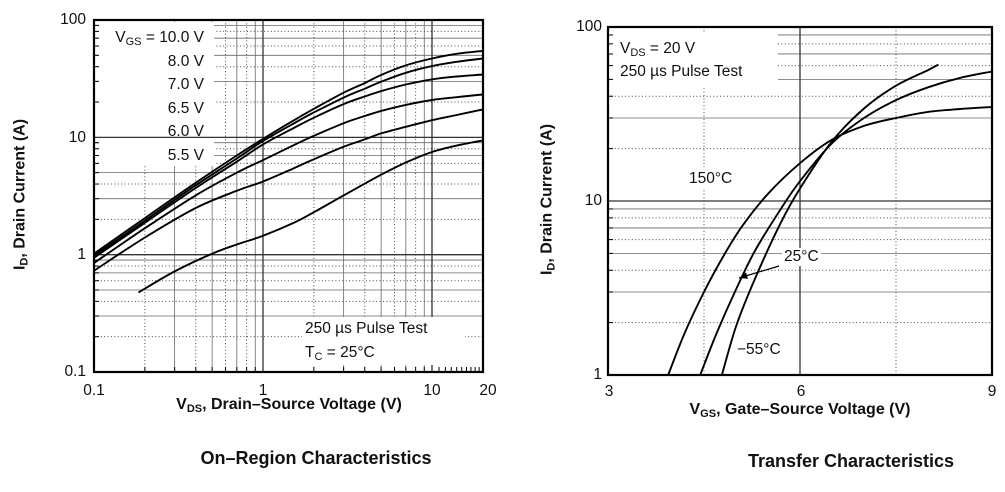 This screenshot has height=492, width=1005. I want to click on x-tick-label: 1, so click(263, 390).